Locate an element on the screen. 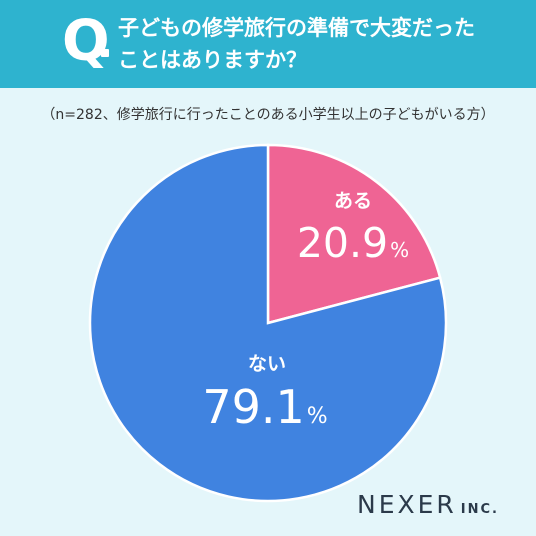 The image size is (536, 536). question-text: 子どもの修学旅行の準備で大変だった ことはありますか？ is located at coordinates (318, 44).